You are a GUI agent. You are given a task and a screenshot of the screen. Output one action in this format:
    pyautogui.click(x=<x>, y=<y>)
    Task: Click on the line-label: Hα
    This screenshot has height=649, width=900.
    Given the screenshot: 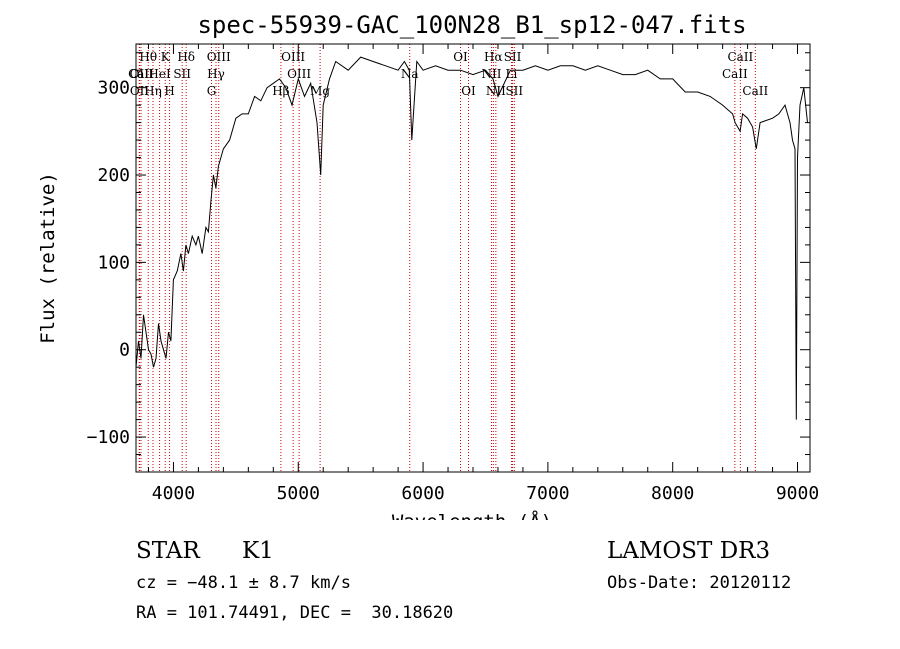 What is the action you would take?
    pyautogui.click(x=493, y=57)
    